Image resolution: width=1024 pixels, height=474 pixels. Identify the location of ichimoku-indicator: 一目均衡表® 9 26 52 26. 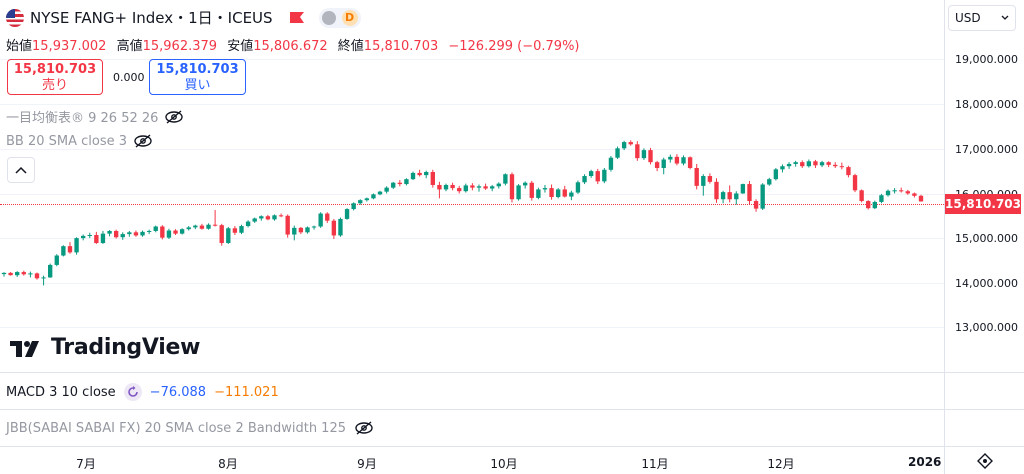
(95, 116).